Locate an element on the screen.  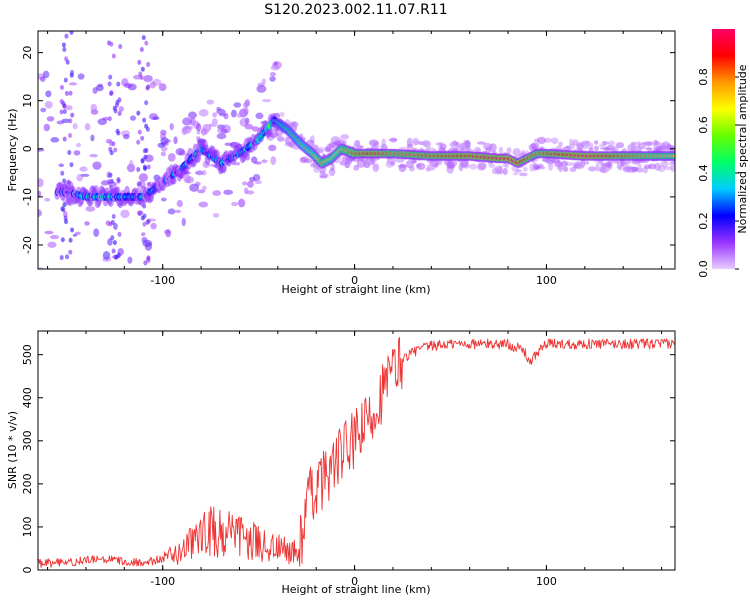
y-tick-label: 100 is located at coordinates (27, 526).